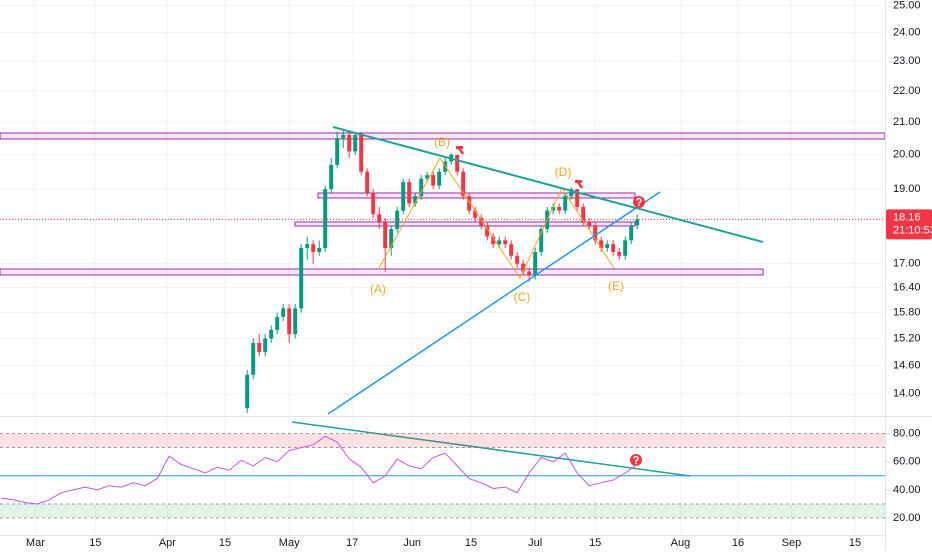 The image size is (932, 555). What do you see at coordinates (907, 313) in the screenshot?
I see `y-tick-label: 15.80` at bounding box center [907, 313].